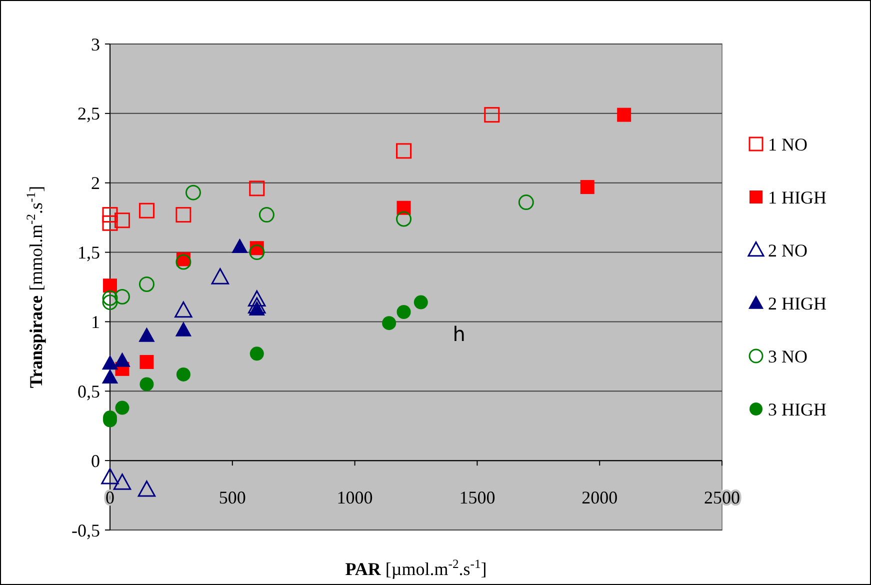  What do you see at coordinates (797, 197) in the screenshot?
I see `legend-label: 1 HIGH` at bounding box center [797, 197].